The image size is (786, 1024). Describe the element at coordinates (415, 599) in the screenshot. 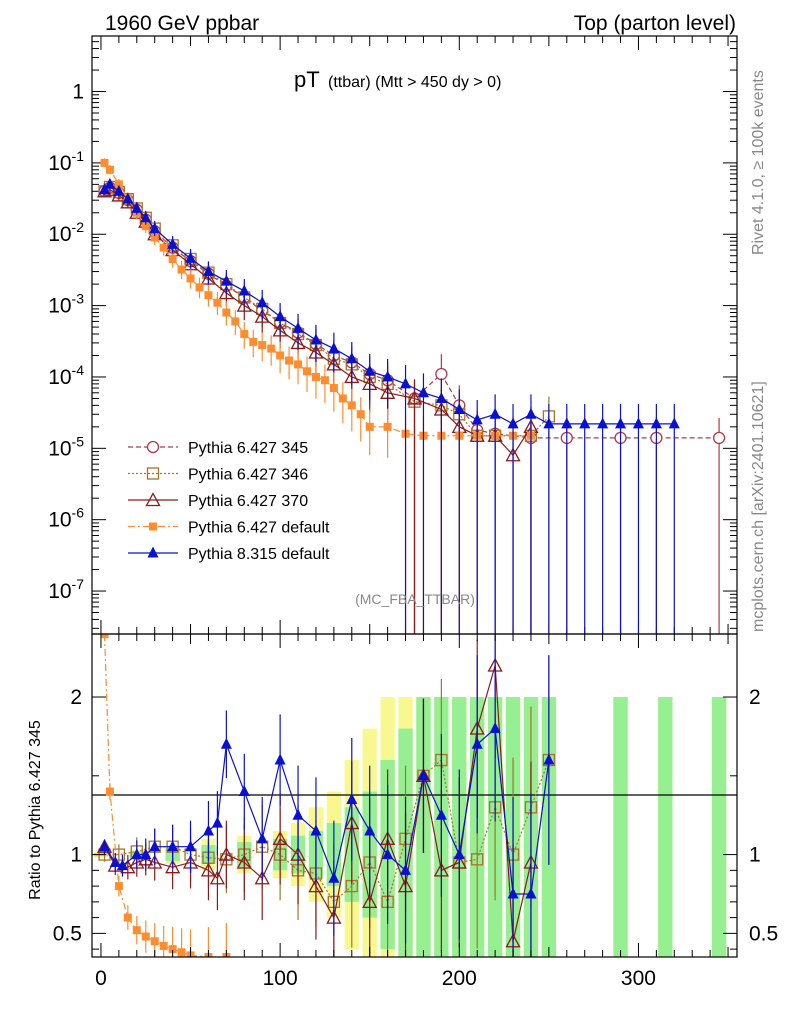

I see `analysis-tag: (MC_FBA_TTBAR)` at that location.